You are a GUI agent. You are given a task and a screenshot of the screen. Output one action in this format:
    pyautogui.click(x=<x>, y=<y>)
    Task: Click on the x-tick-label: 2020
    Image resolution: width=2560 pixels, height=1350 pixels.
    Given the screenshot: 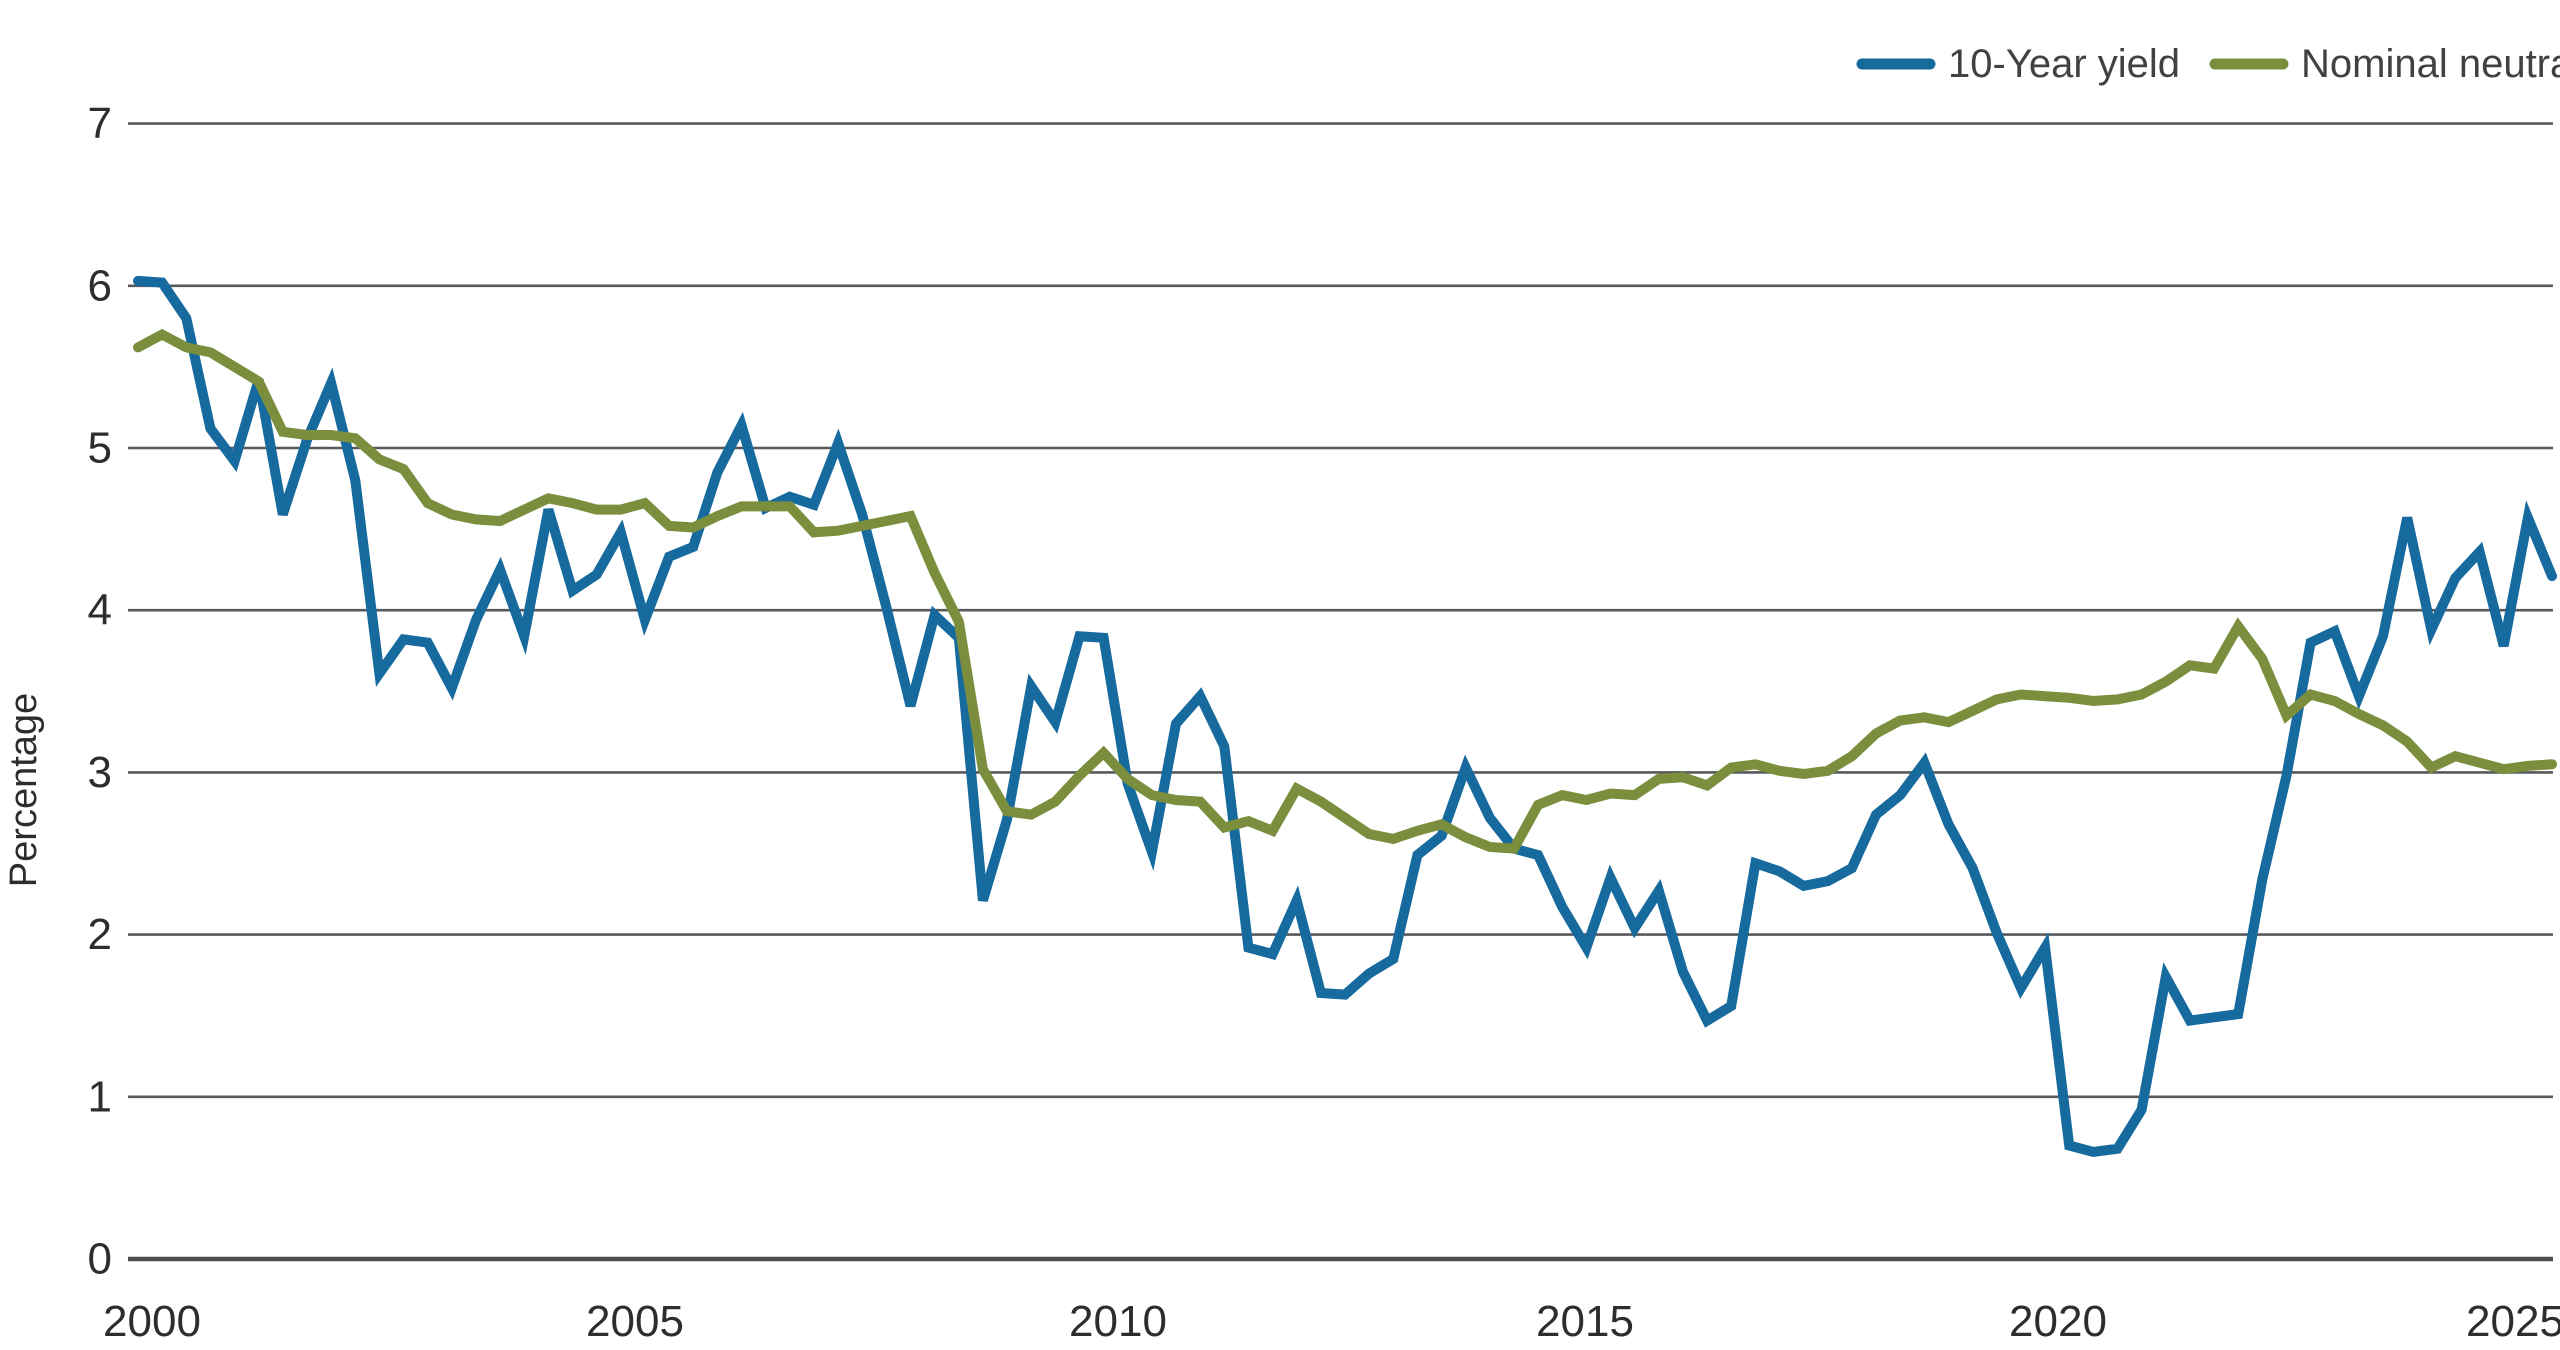 What is the action you would take?
    pyautogui.click(x=2058, y=1321)
    